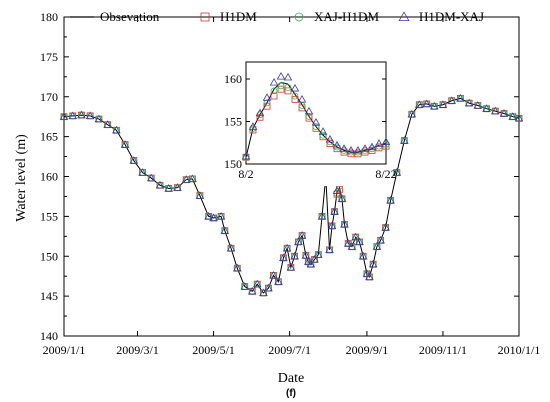 This screenshot has width=550, height=402. What do you see at coordinates (289, 350) in the screenshot?
I see `x-tick-label: 2009/7/1` at bounding box center [289, 350].